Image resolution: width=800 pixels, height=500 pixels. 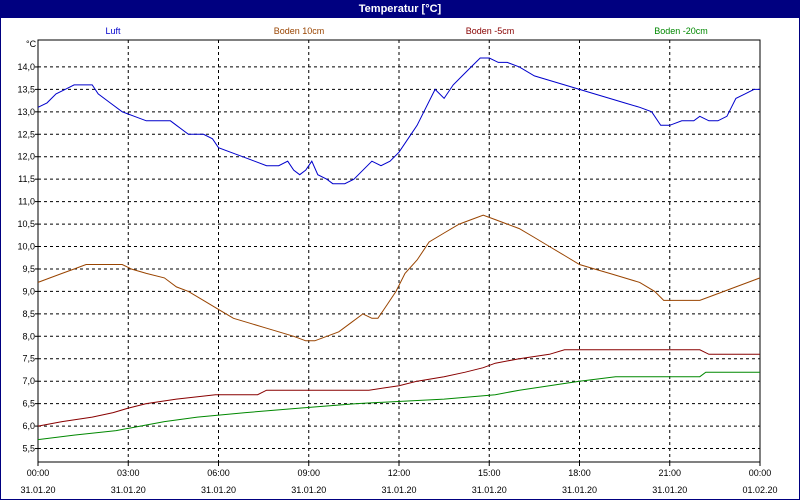 I want to click on series-line-boden-5cm, so click(x=398, y=388).